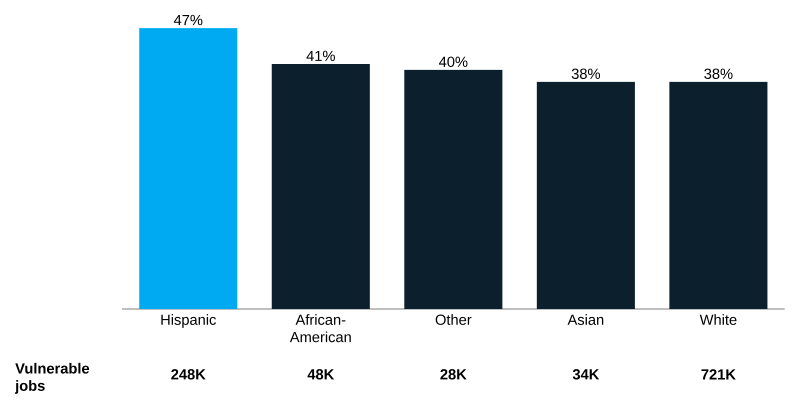 This screenshot has width=806, height=407. What do you see at coordinates (188, 374) in the screenshot?
I see `text: 248K` at bounding box center [188, 374].